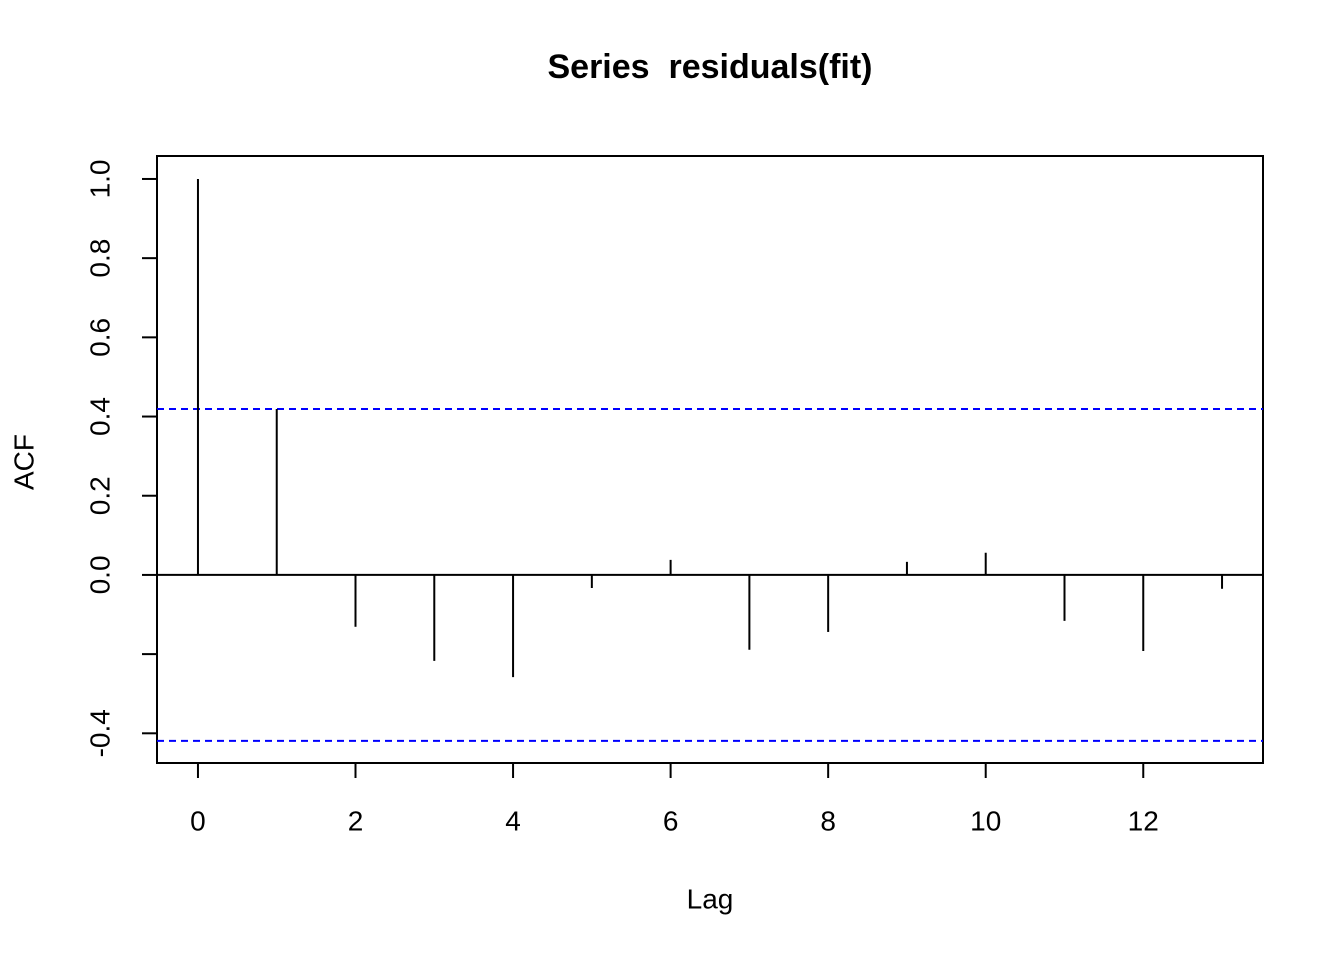  What do you see at coordinates (710, 898) in the screenshot?
I see `x-axis-label: Lag` at bounding box center [710, 898].